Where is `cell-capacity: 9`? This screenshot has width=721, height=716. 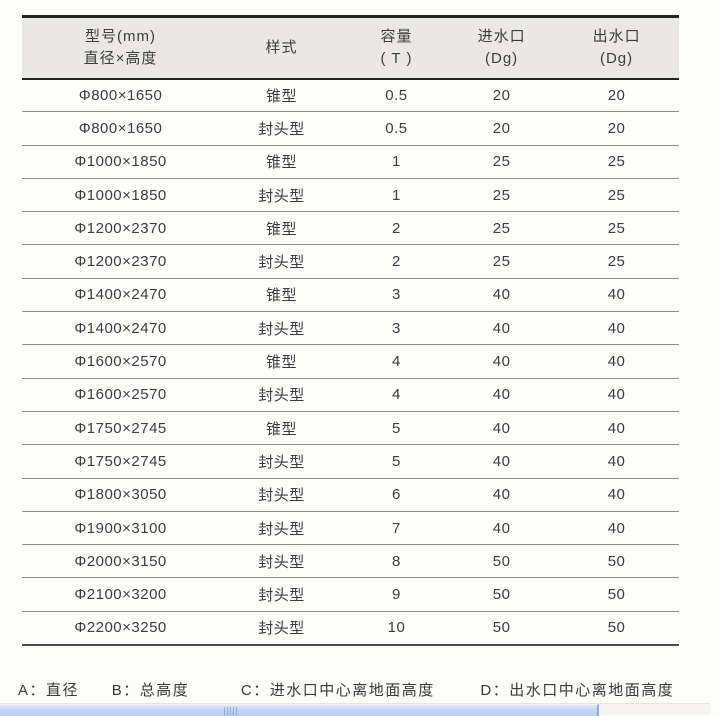 cell-capacity: 9 is located at coordinates (396, 594).